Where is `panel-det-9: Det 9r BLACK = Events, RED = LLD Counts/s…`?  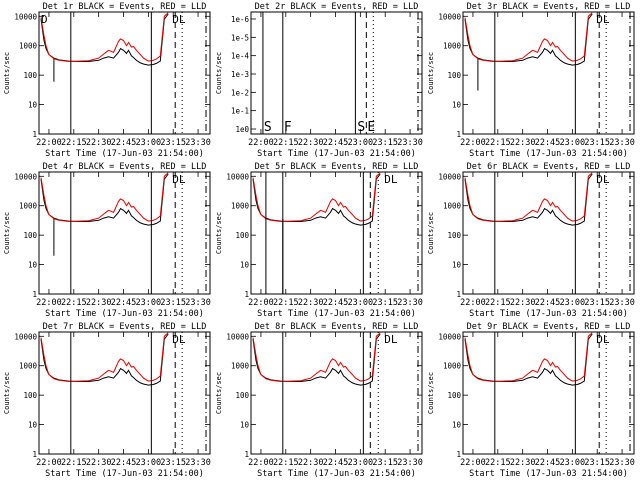
panel-det-9: Det 9r BLACK = Events, RED = LLD Counts/s… is located at coordinates (531, 400).